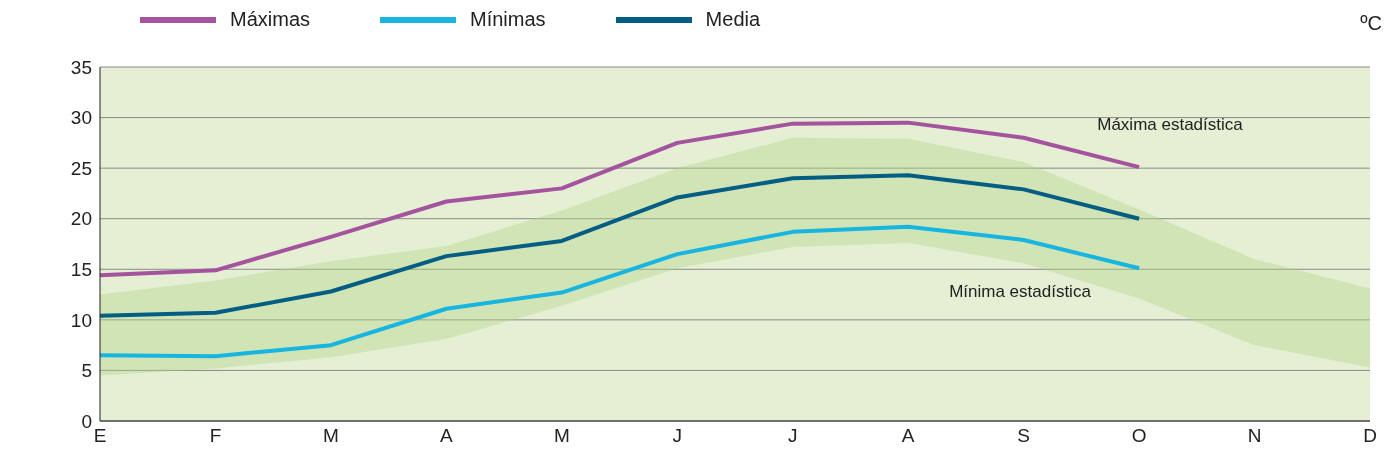 Image resolution: width=1390 pixels, height=455 pixels. Describe the element at coordinates (1139, 436) in the screenshot. I see `x-tick-label: O` at that location.